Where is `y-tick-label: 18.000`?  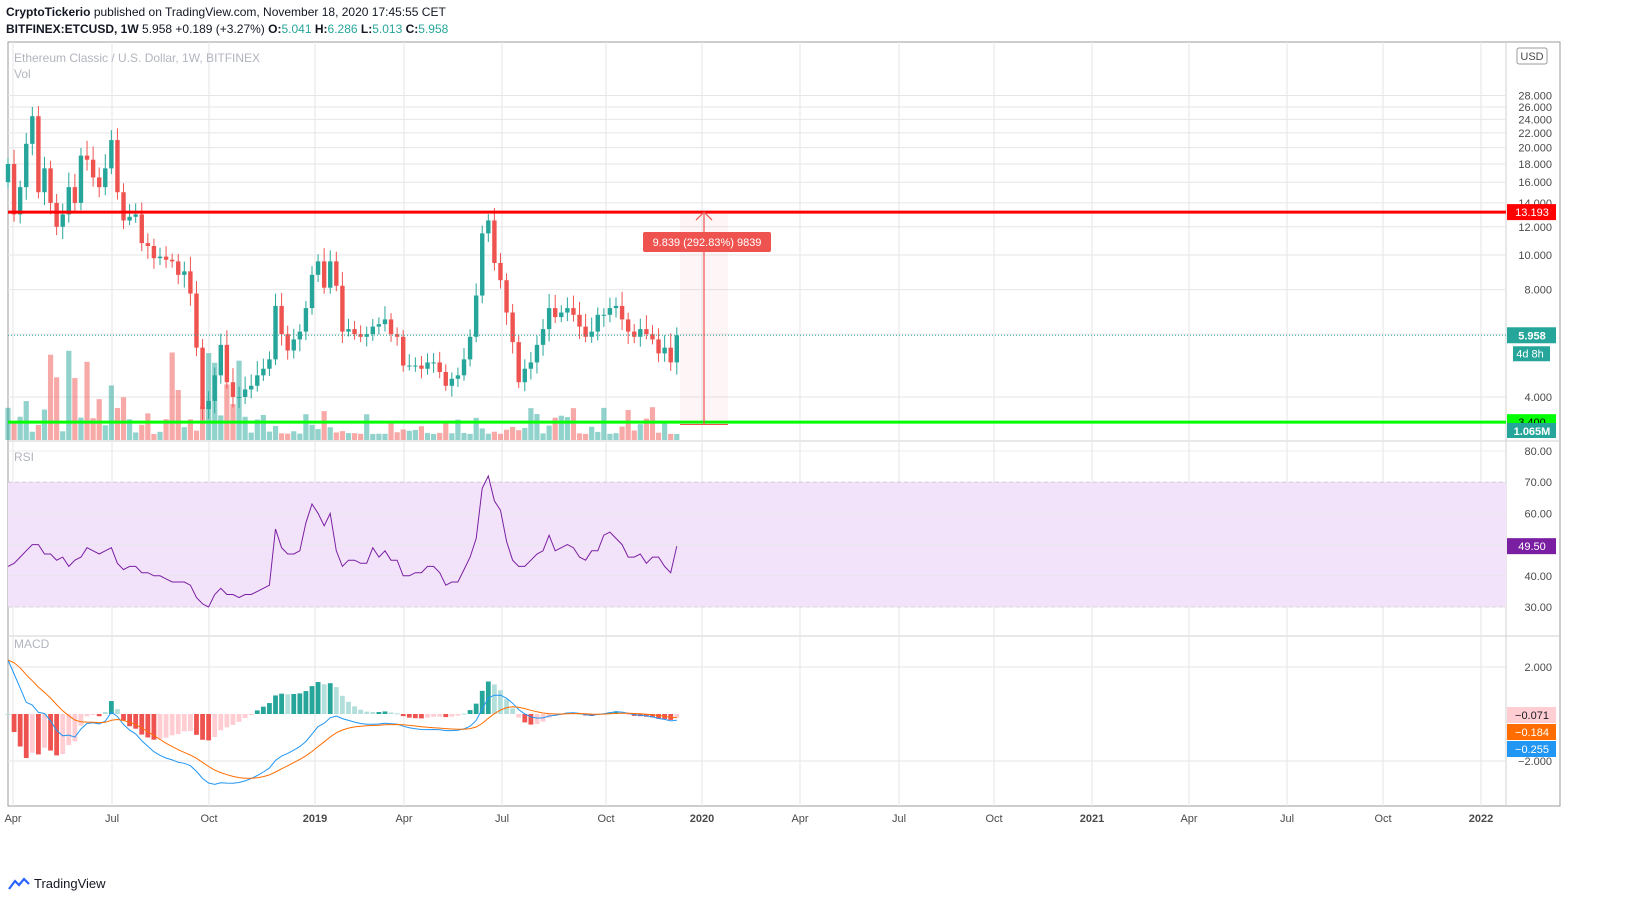 y-tick-label: 18.000 is located at coordinates (1535, 165).